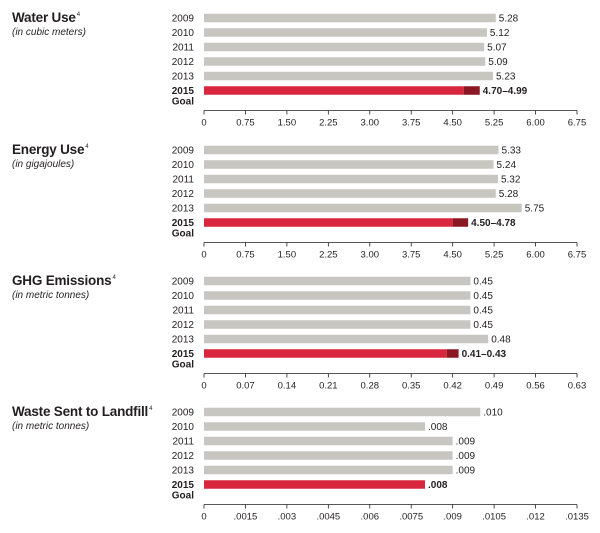 Image resolution: width=600 pixels, height=533 pixels. What do you see at coordinates (500, 33) in the screenshot?
I see `bar-value-label: 5.12` at bounding box center [500, 33].